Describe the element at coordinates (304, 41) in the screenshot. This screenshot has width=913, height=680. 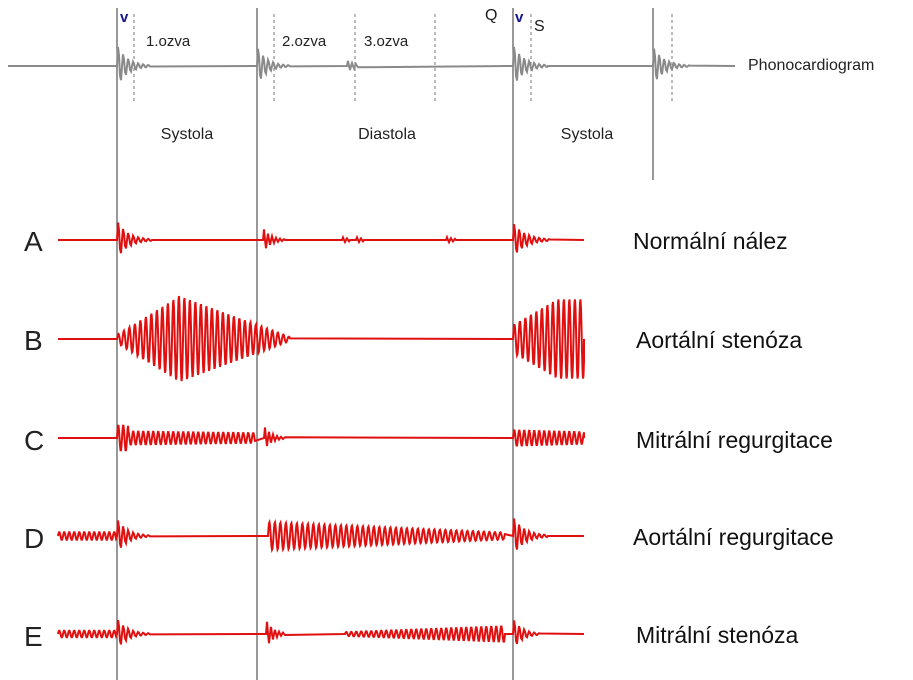
I see `sound-label-2: 2.ozva` at that location.